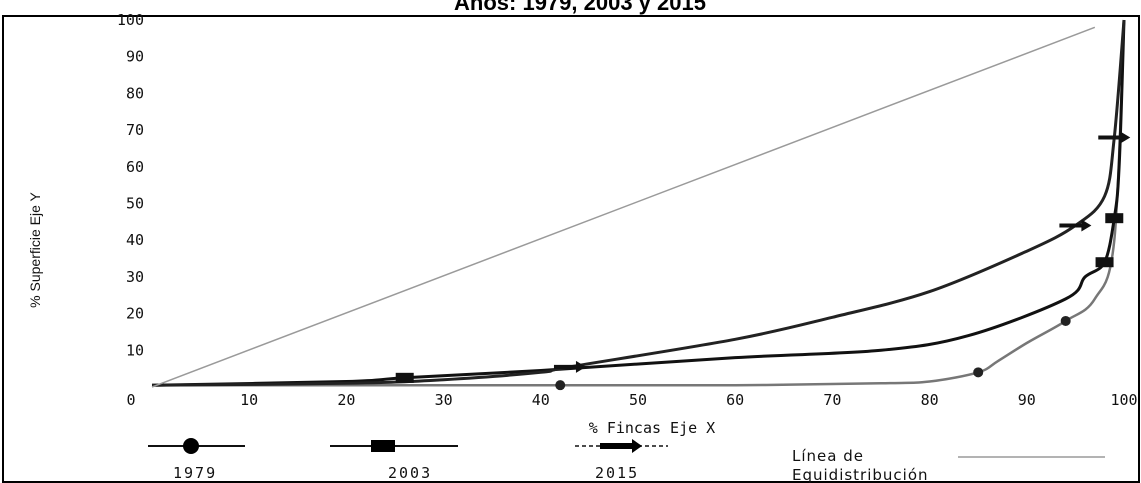  I want to click on x-tick-label: 80, so click(930, 400).